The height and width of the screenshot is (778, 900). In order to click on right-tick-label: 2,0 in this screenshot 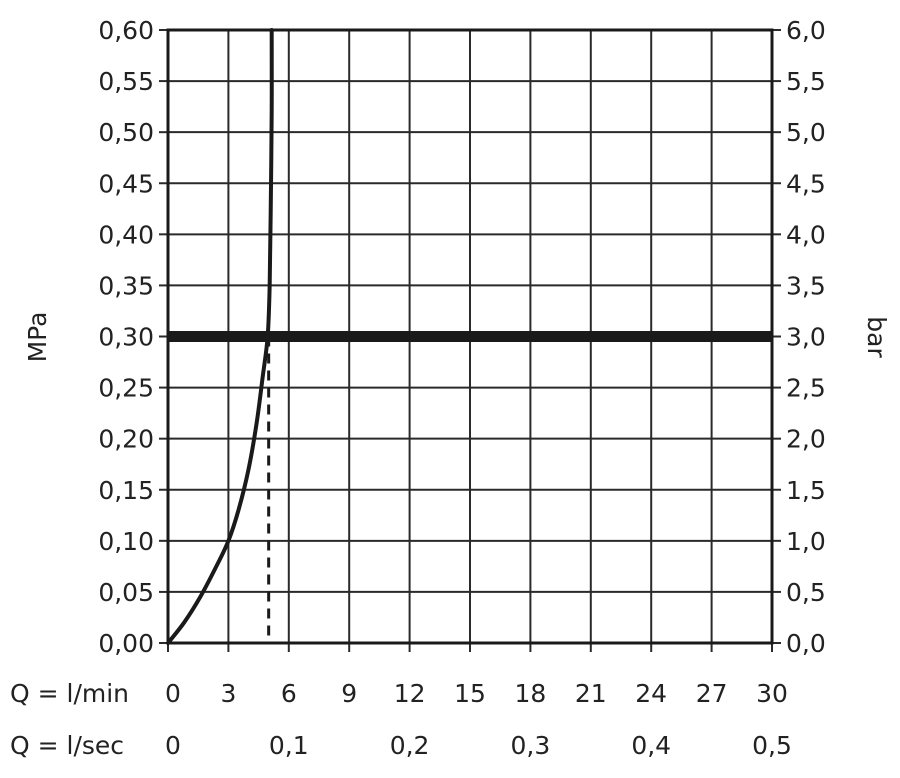, I will do `click(806, 439)`.